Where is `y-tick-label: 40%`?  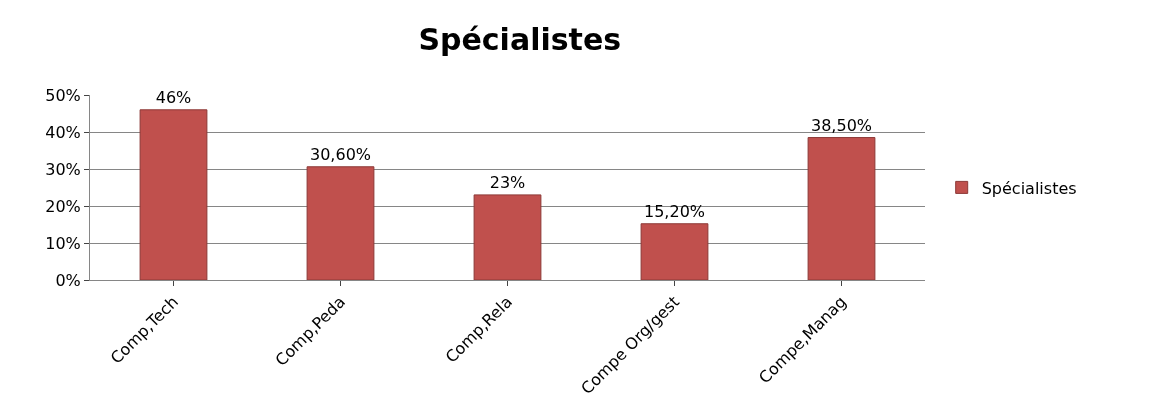 y-tick-label: 40% is located at coordinates (63, 132).